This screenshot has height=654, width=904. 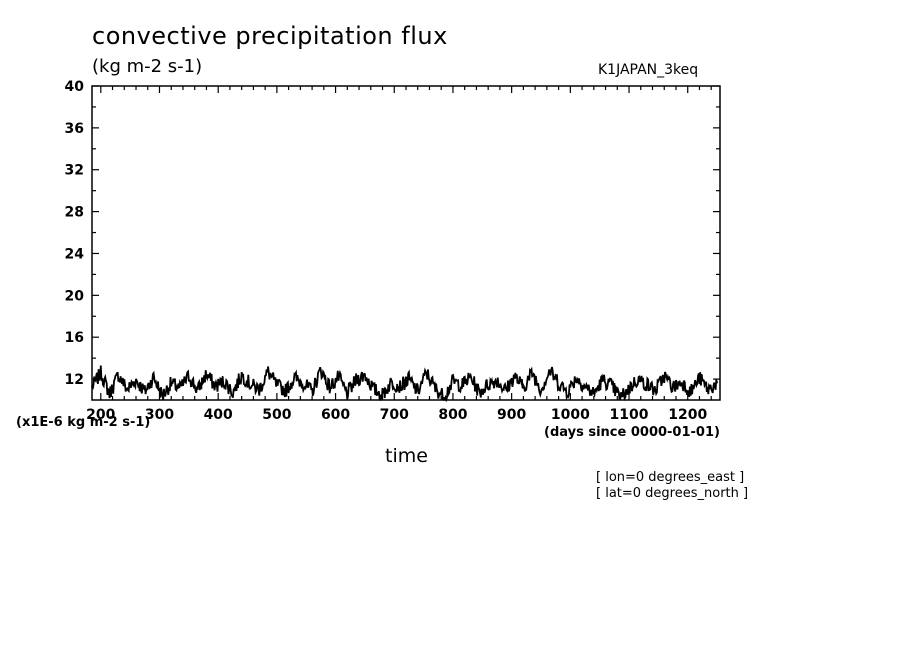 What do you see at coordinates (75, 296) in the screenshot?
I see `y-tick-label: 20` at bounding box center [75, 296].